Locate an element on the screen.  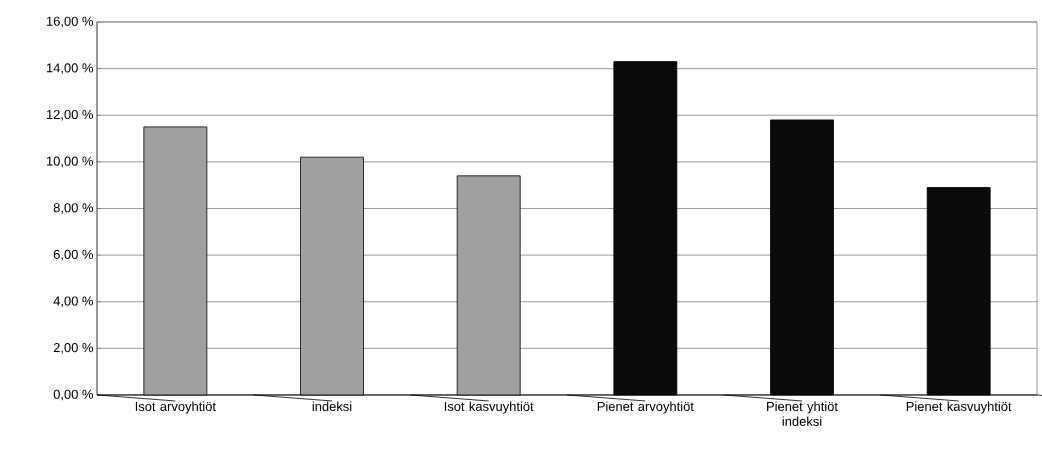
x-tick-label: Isot arvoyhtiöt is located at coordinates (175, 407).